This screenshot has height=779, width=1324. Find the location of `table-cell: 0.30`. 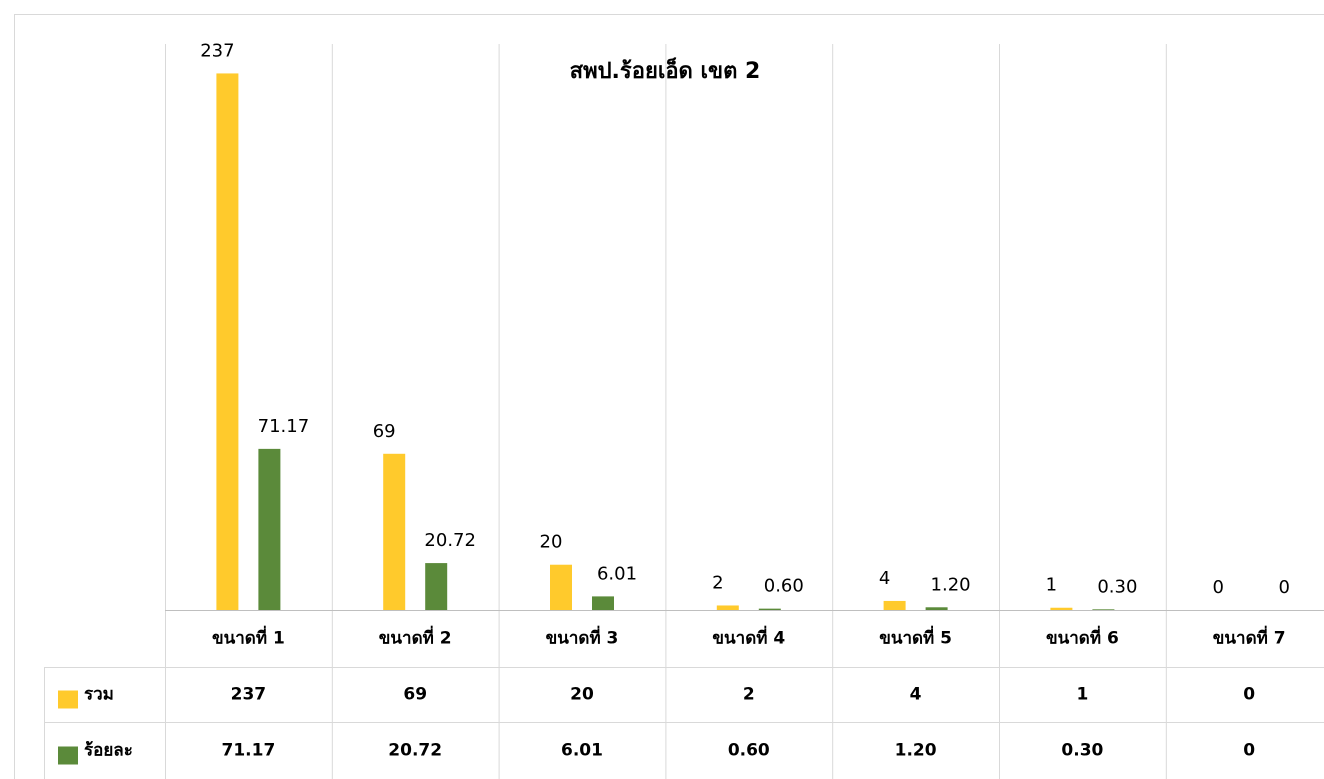

table-cell: 0.30 is located at coordinates (1082, 751).